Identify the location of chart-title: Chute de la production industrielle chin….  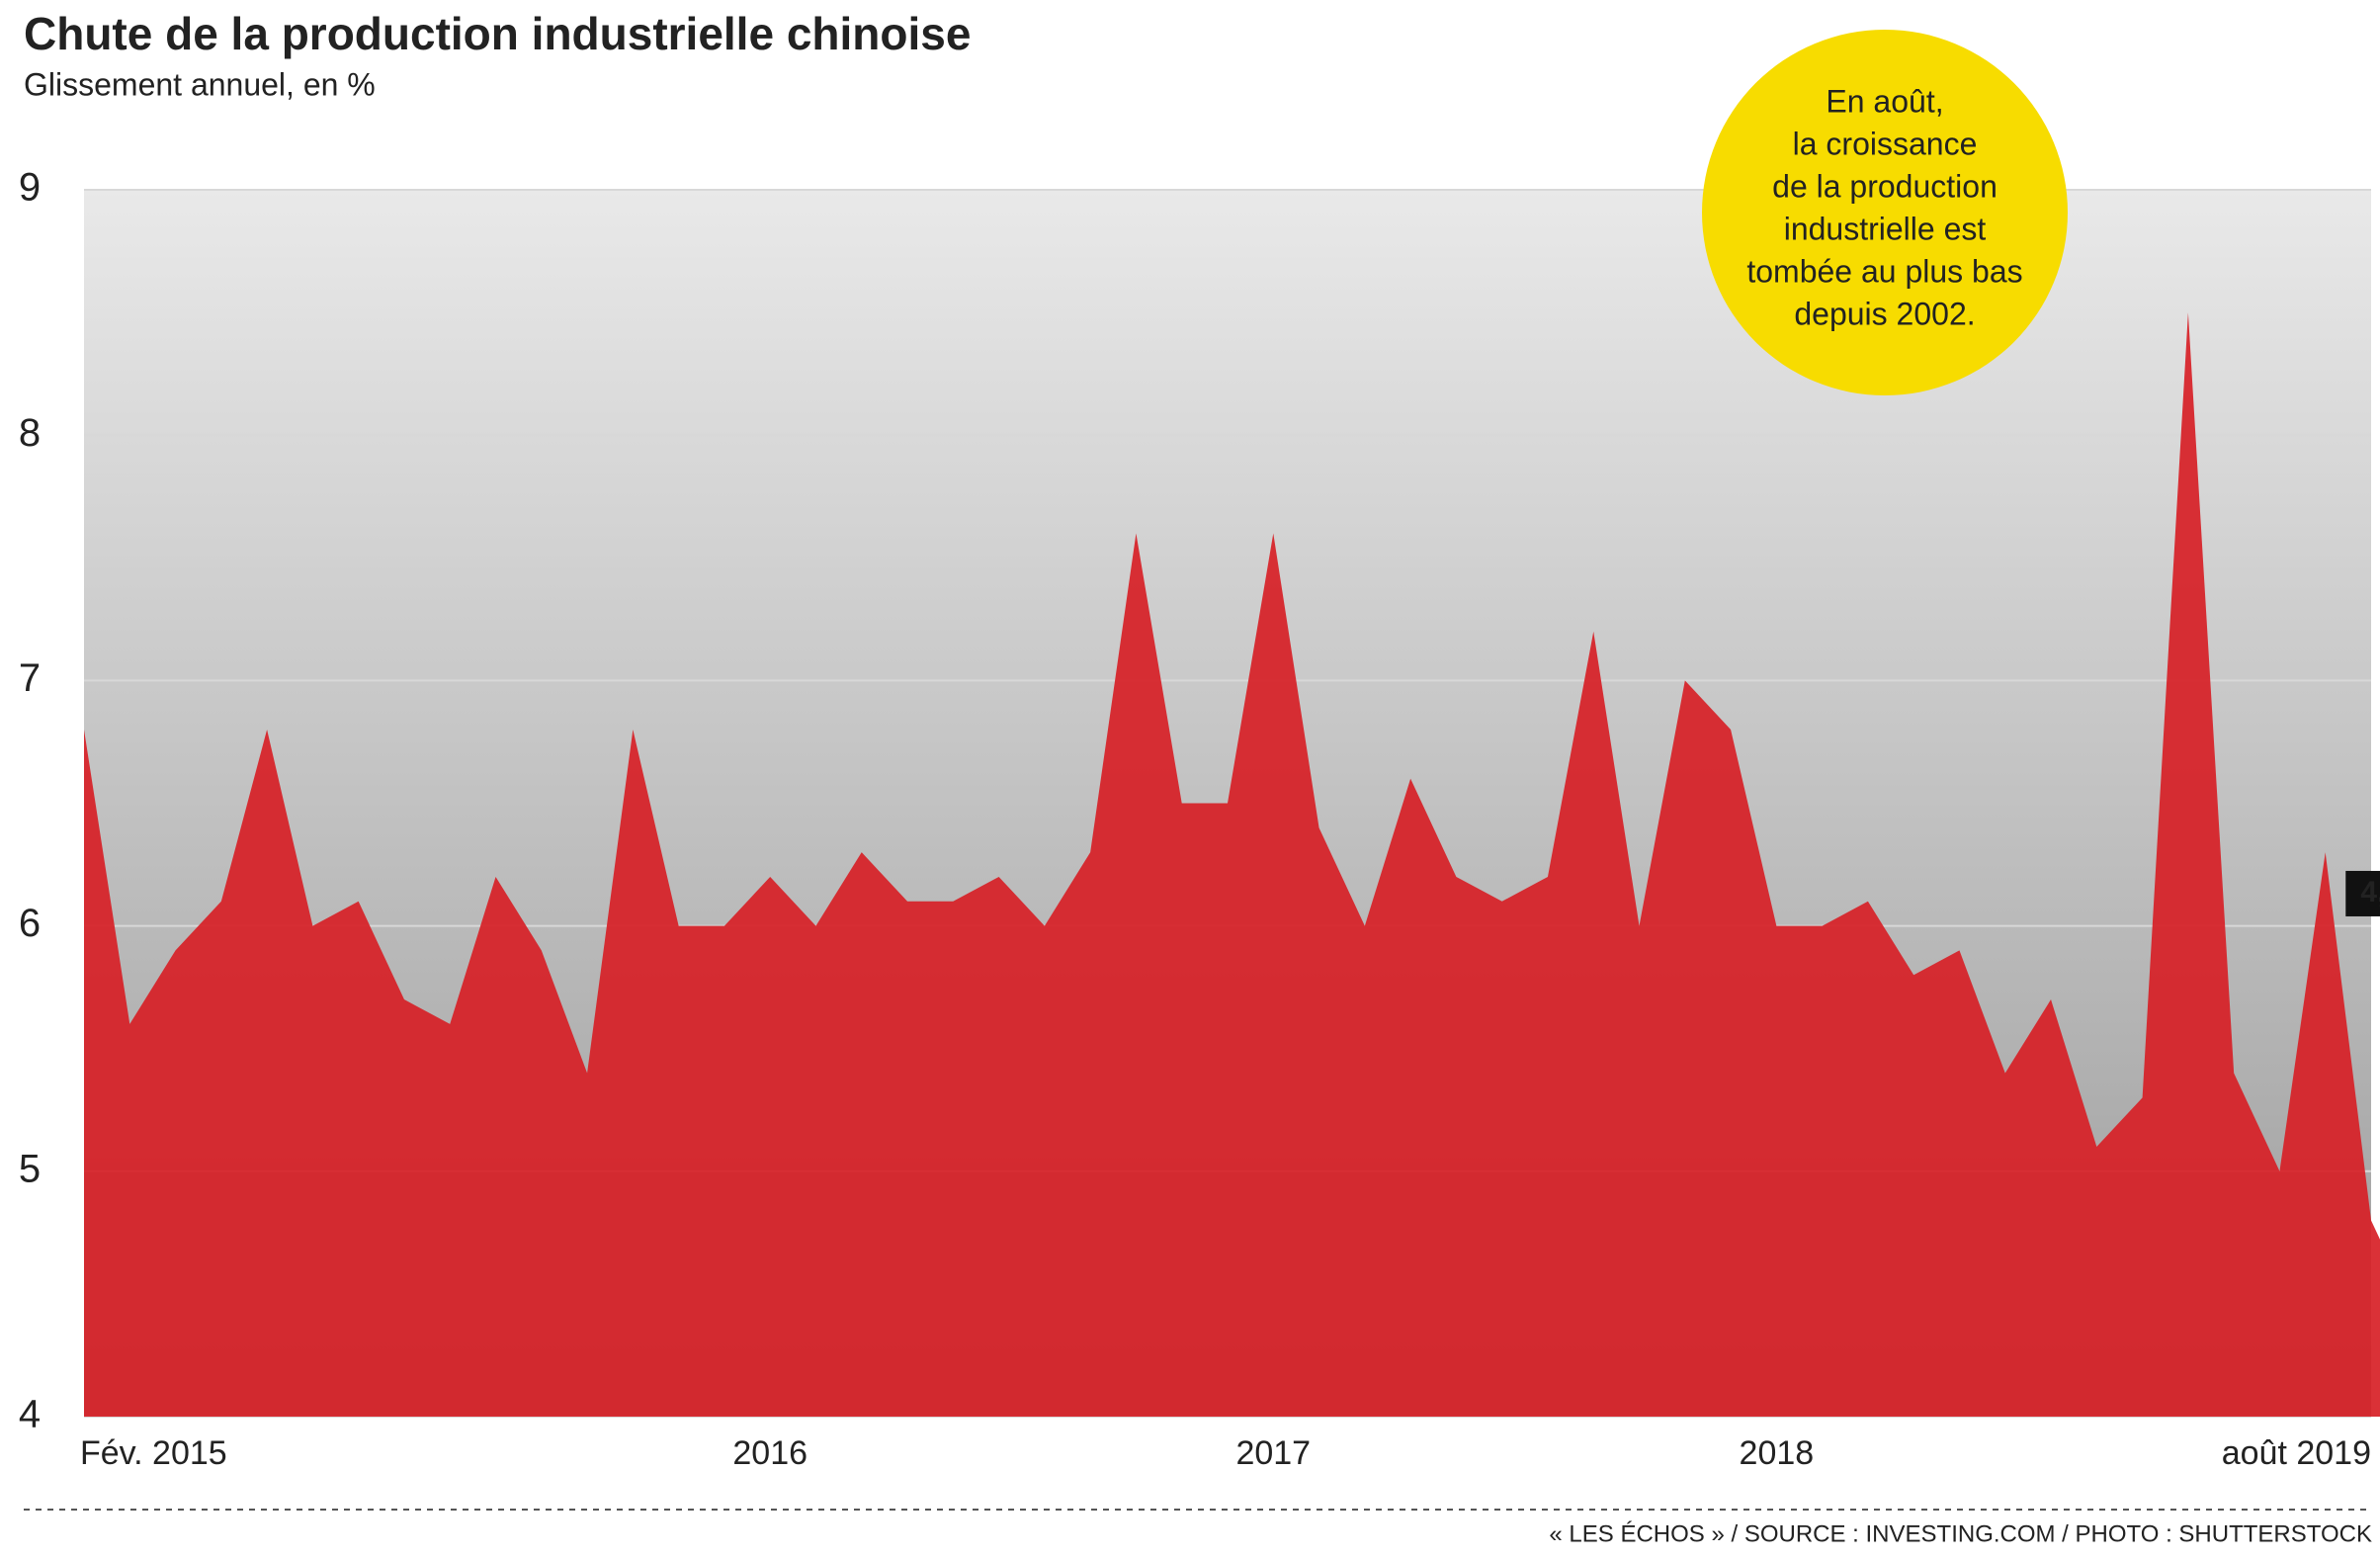
(497, 33).